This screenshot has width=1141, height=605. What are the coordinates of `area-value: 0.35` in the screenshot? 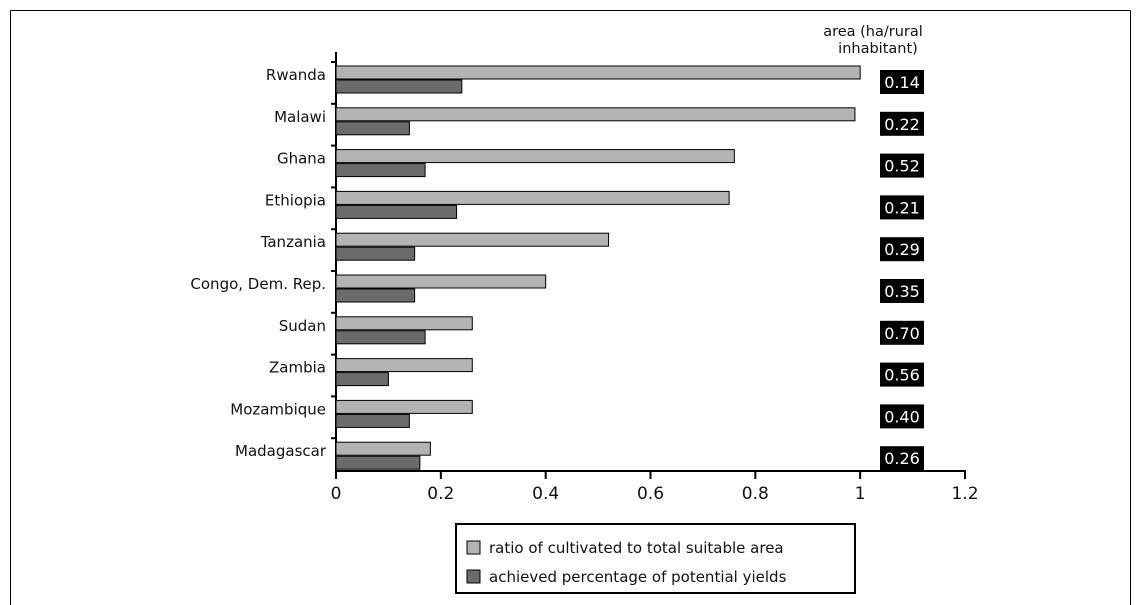 It's located at (902, 291).